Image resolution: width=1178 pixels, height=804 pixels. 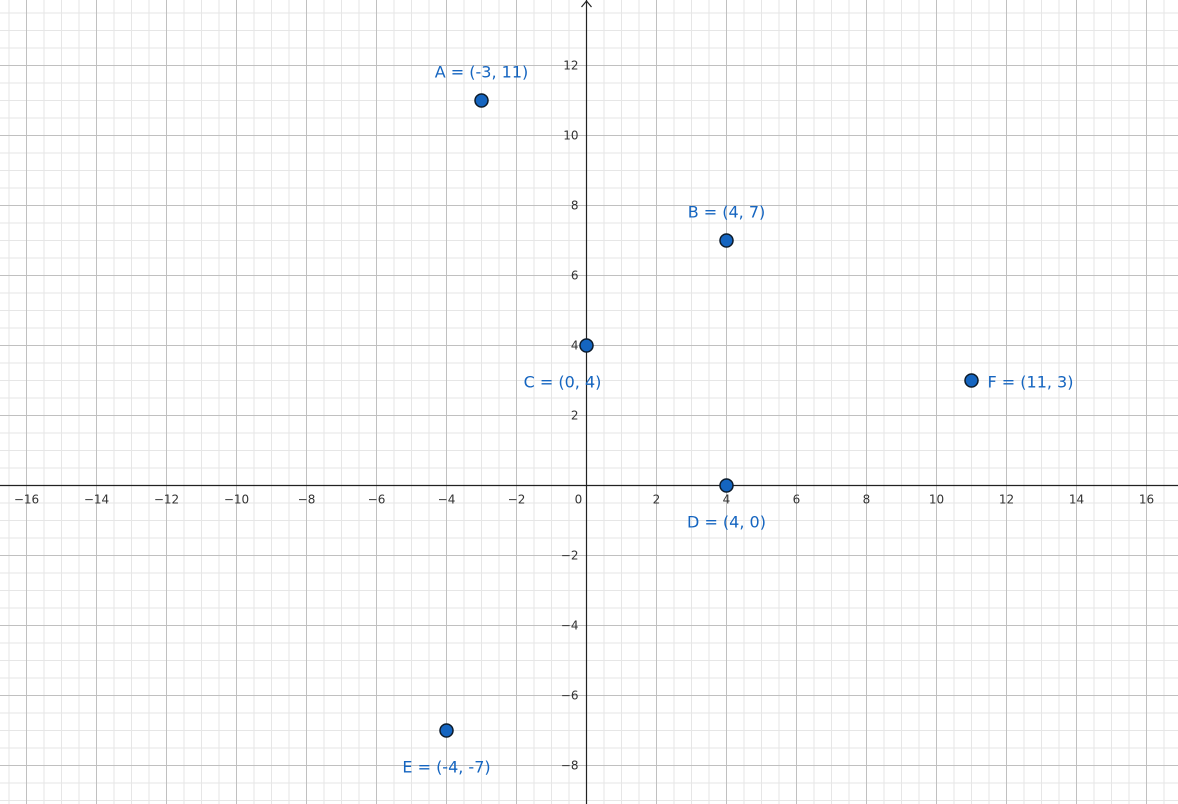 I want to click on y-axis-arrow, so click(x=586, y=4).